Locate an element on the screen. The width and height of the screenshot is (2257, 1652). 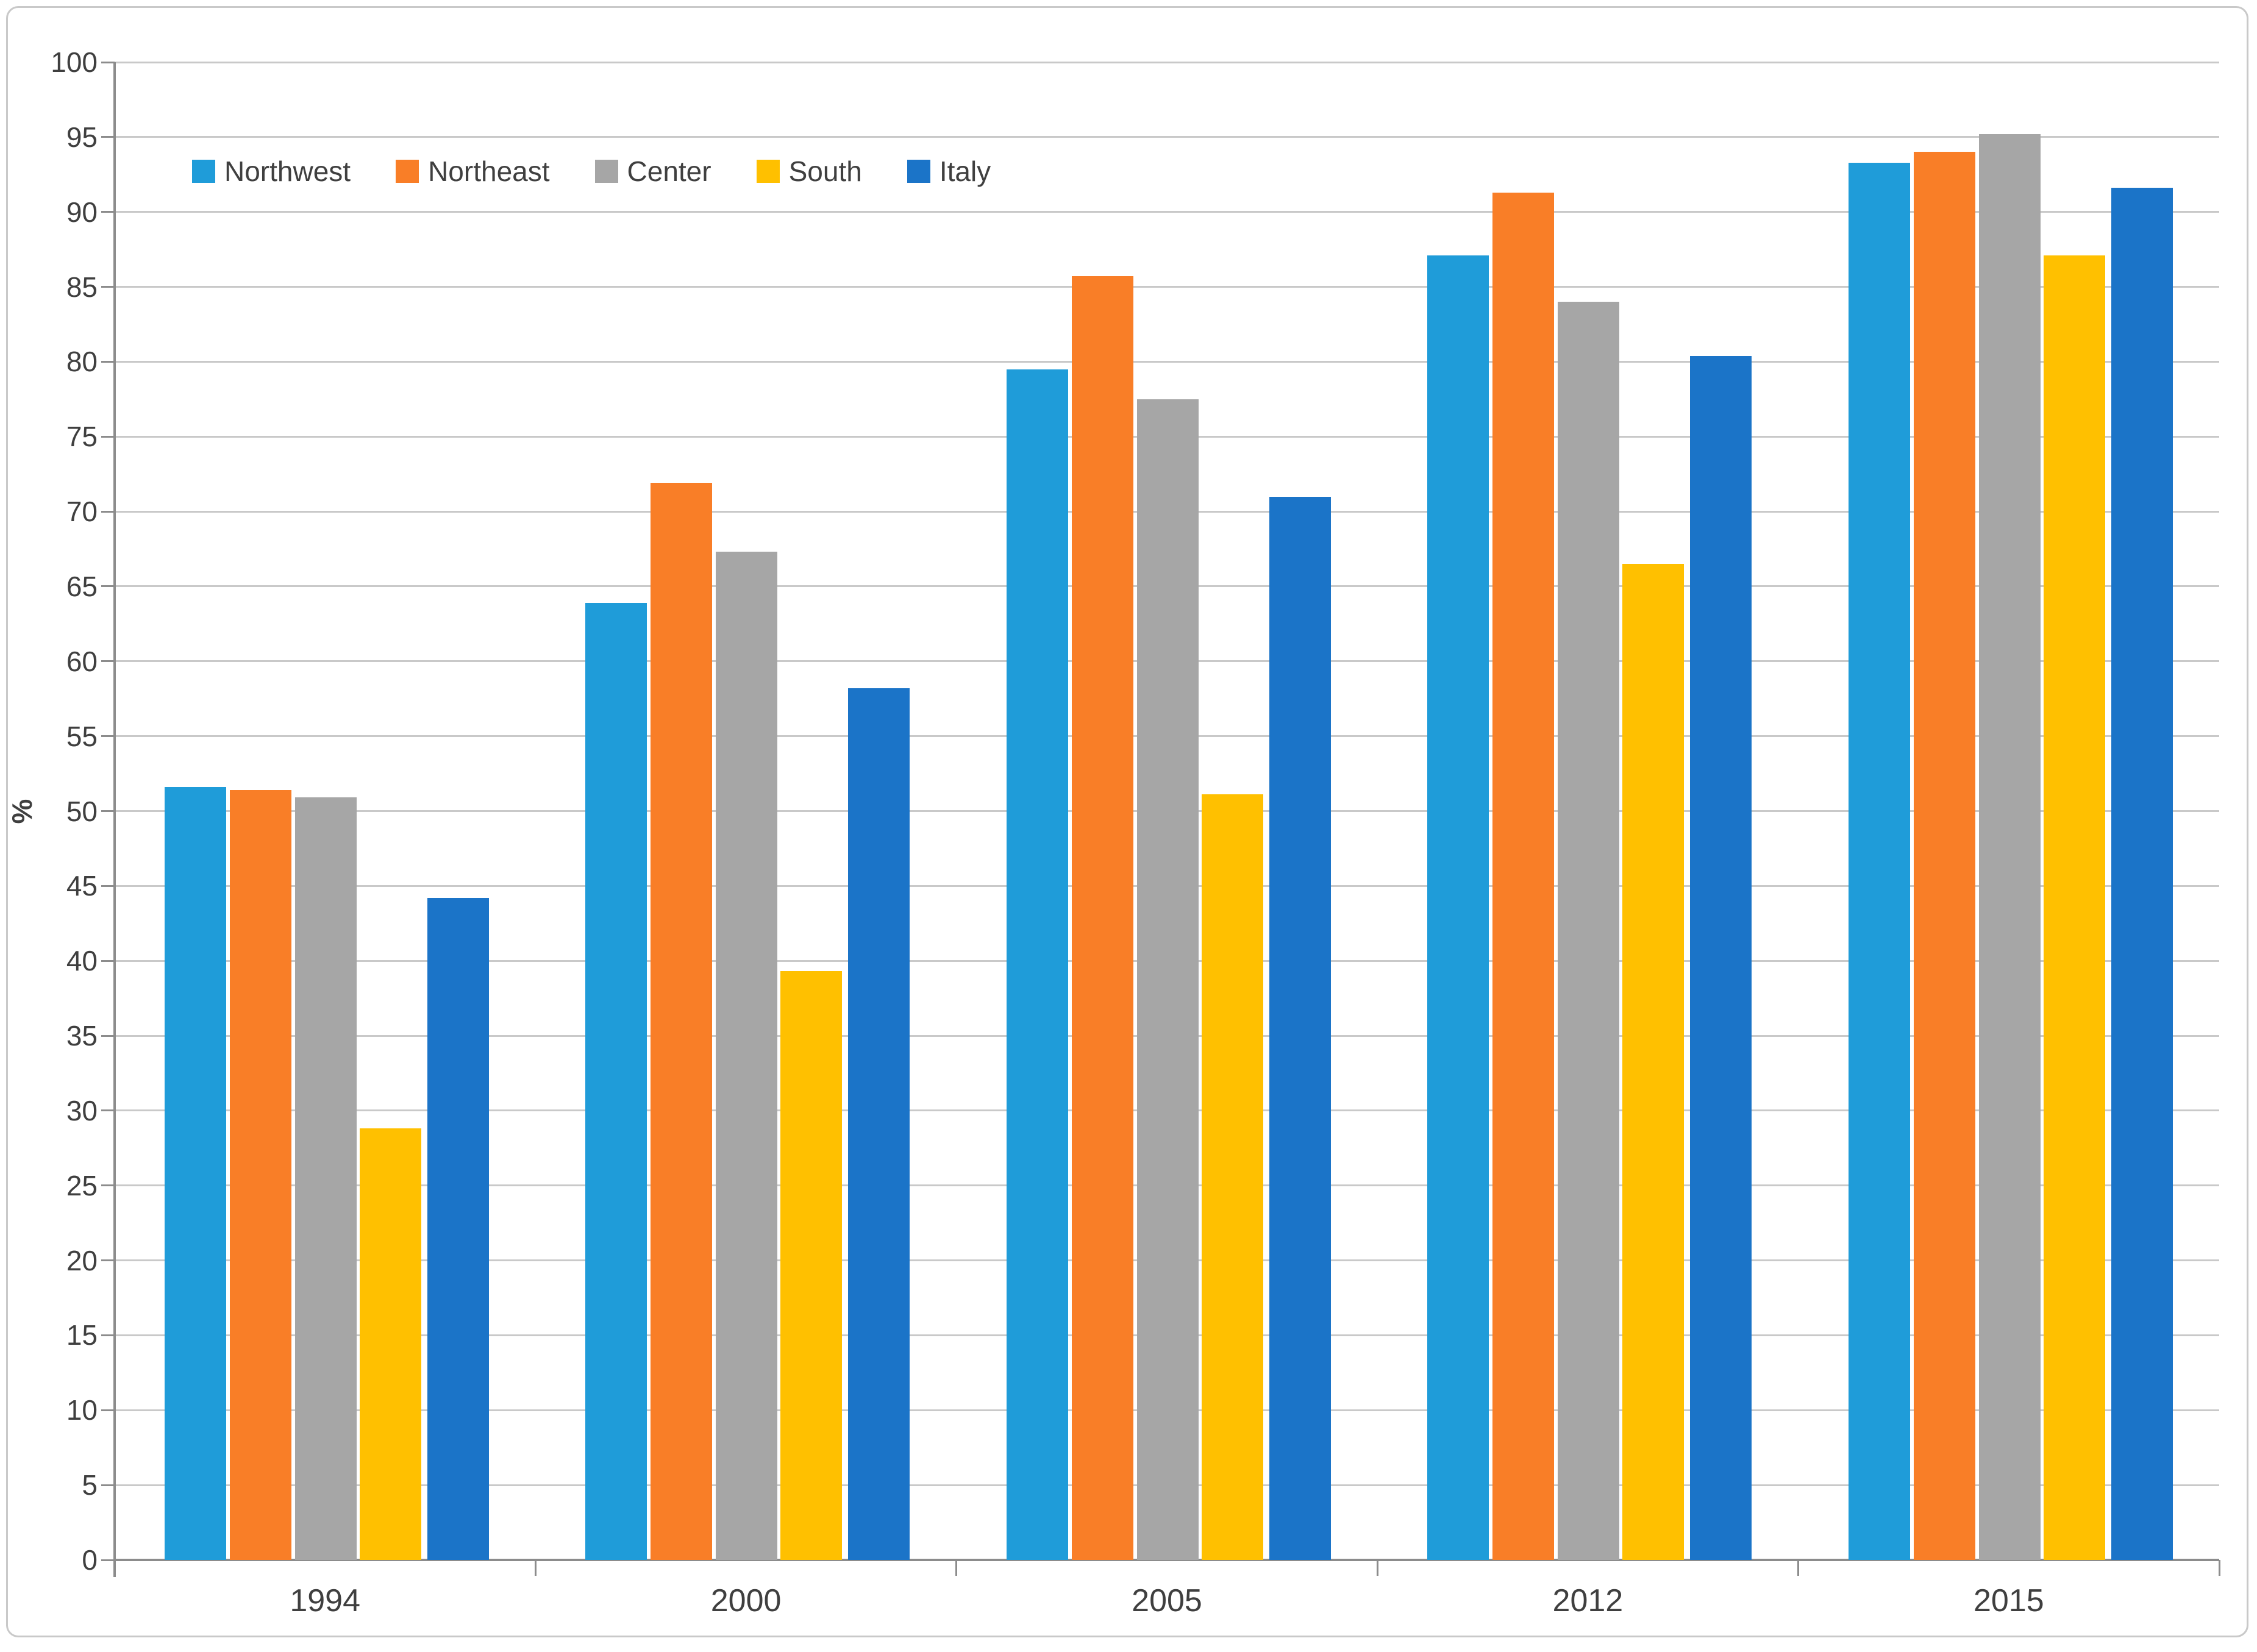
legend-label: Northwest is located at coordinates (287, 171).